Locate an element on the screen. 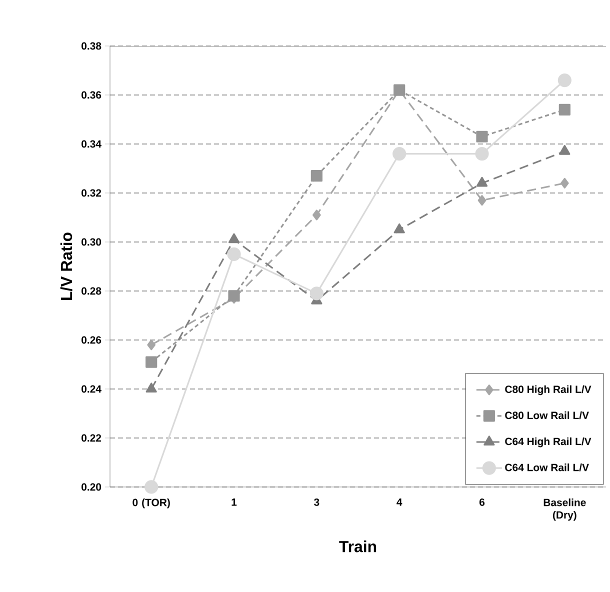  y-tick-label: 0.26 is located at coordinates (92, 340).